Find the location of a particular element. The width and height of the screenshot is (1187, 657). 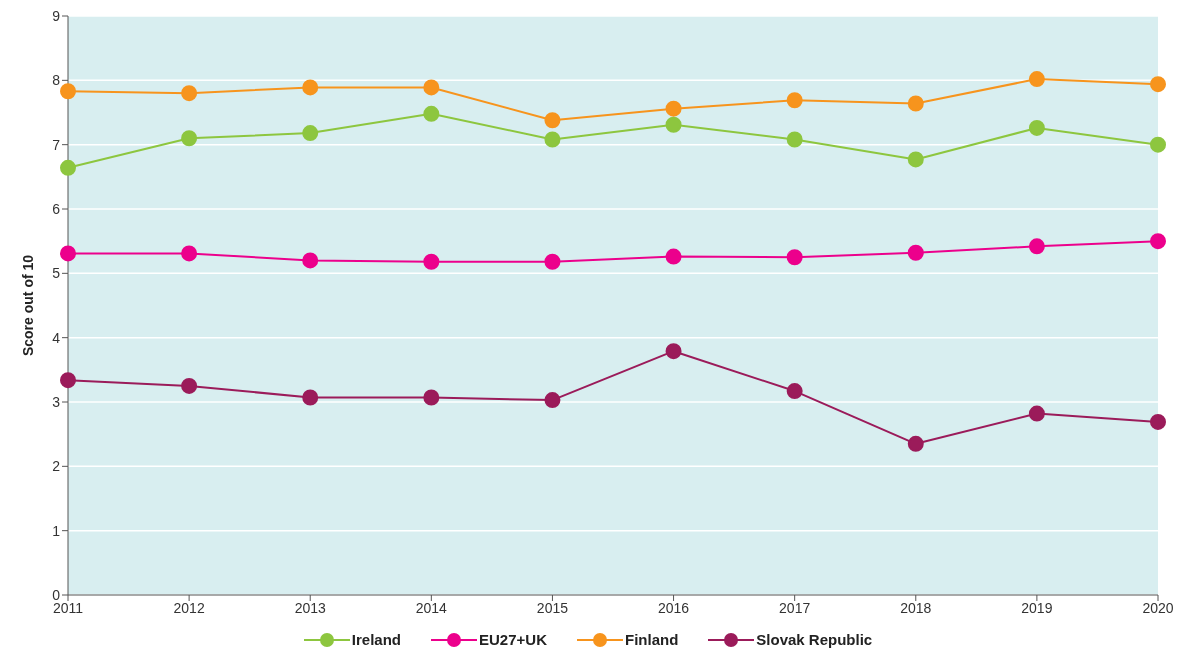

x-tick-label: 2017 is located at coordinates (795, 607).